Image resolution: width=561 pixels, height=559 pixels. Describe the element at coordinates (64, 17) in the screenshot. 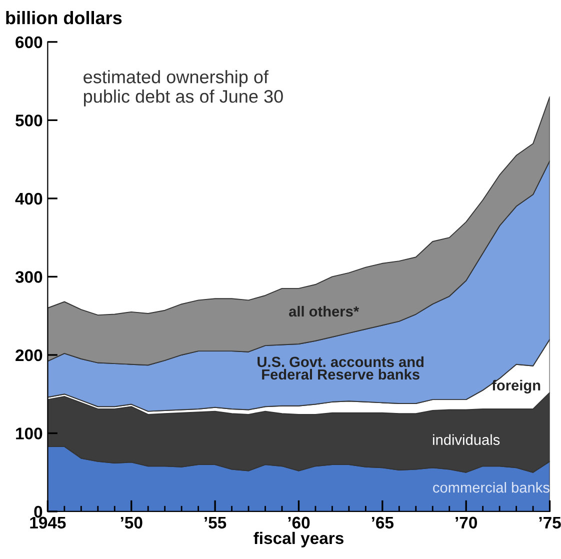

I see `y-axis-title: billion dollars` at that location.